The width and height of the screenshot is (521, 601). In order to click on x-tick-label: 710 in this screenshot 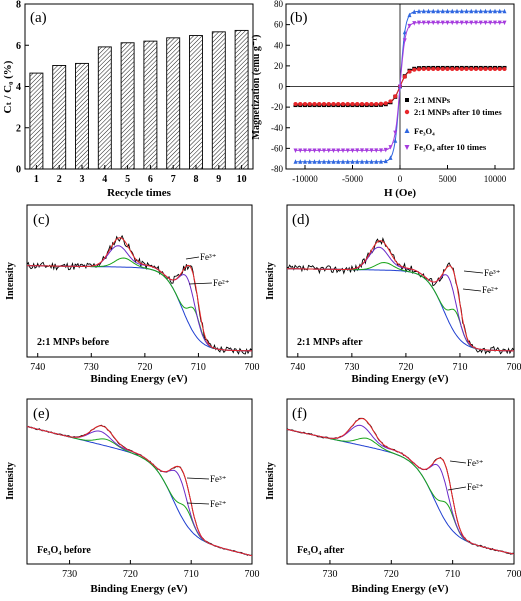, I will do `click(452, 574)`.